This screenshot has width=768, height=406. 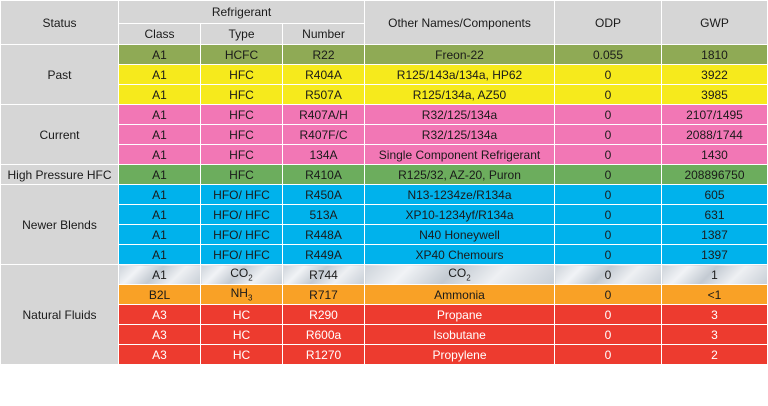 I want to click on other-names-cell: CO2, so click(x=459, y=274).